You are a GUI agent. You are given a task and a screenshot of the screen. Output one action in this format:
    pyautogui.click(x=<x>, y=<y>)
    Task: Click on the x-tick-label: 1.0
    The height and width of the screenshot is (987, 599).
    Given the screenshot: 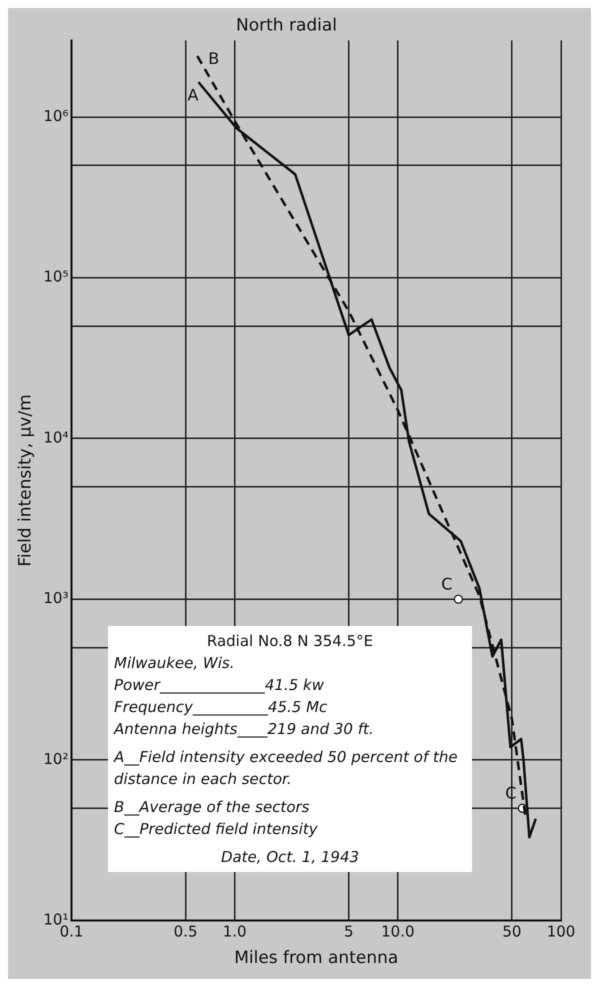 What is the action you would take?
    pyautogui.click(x=234, y=931)
    